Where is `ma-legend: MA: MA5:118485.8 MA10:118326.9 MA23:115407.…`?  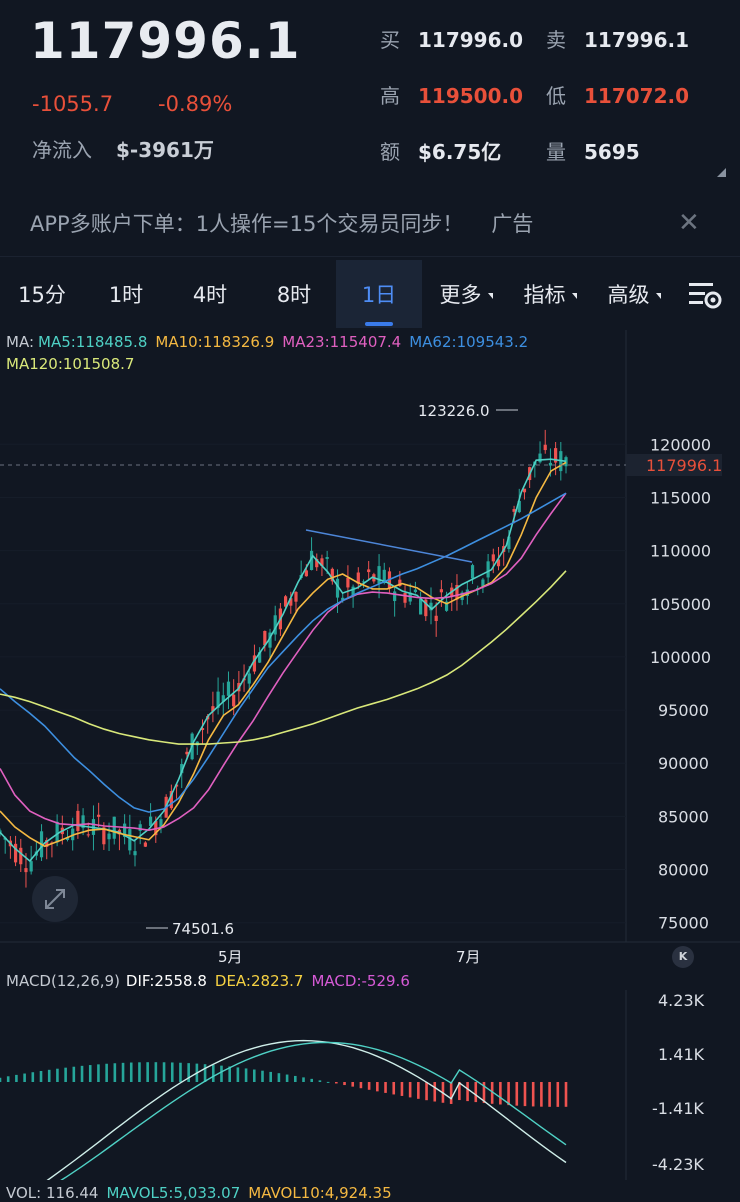 ma-legend: MA: MA5:118485.8 MA10:118326.9 MA23:115407.… is located at coordinates (267, 342).